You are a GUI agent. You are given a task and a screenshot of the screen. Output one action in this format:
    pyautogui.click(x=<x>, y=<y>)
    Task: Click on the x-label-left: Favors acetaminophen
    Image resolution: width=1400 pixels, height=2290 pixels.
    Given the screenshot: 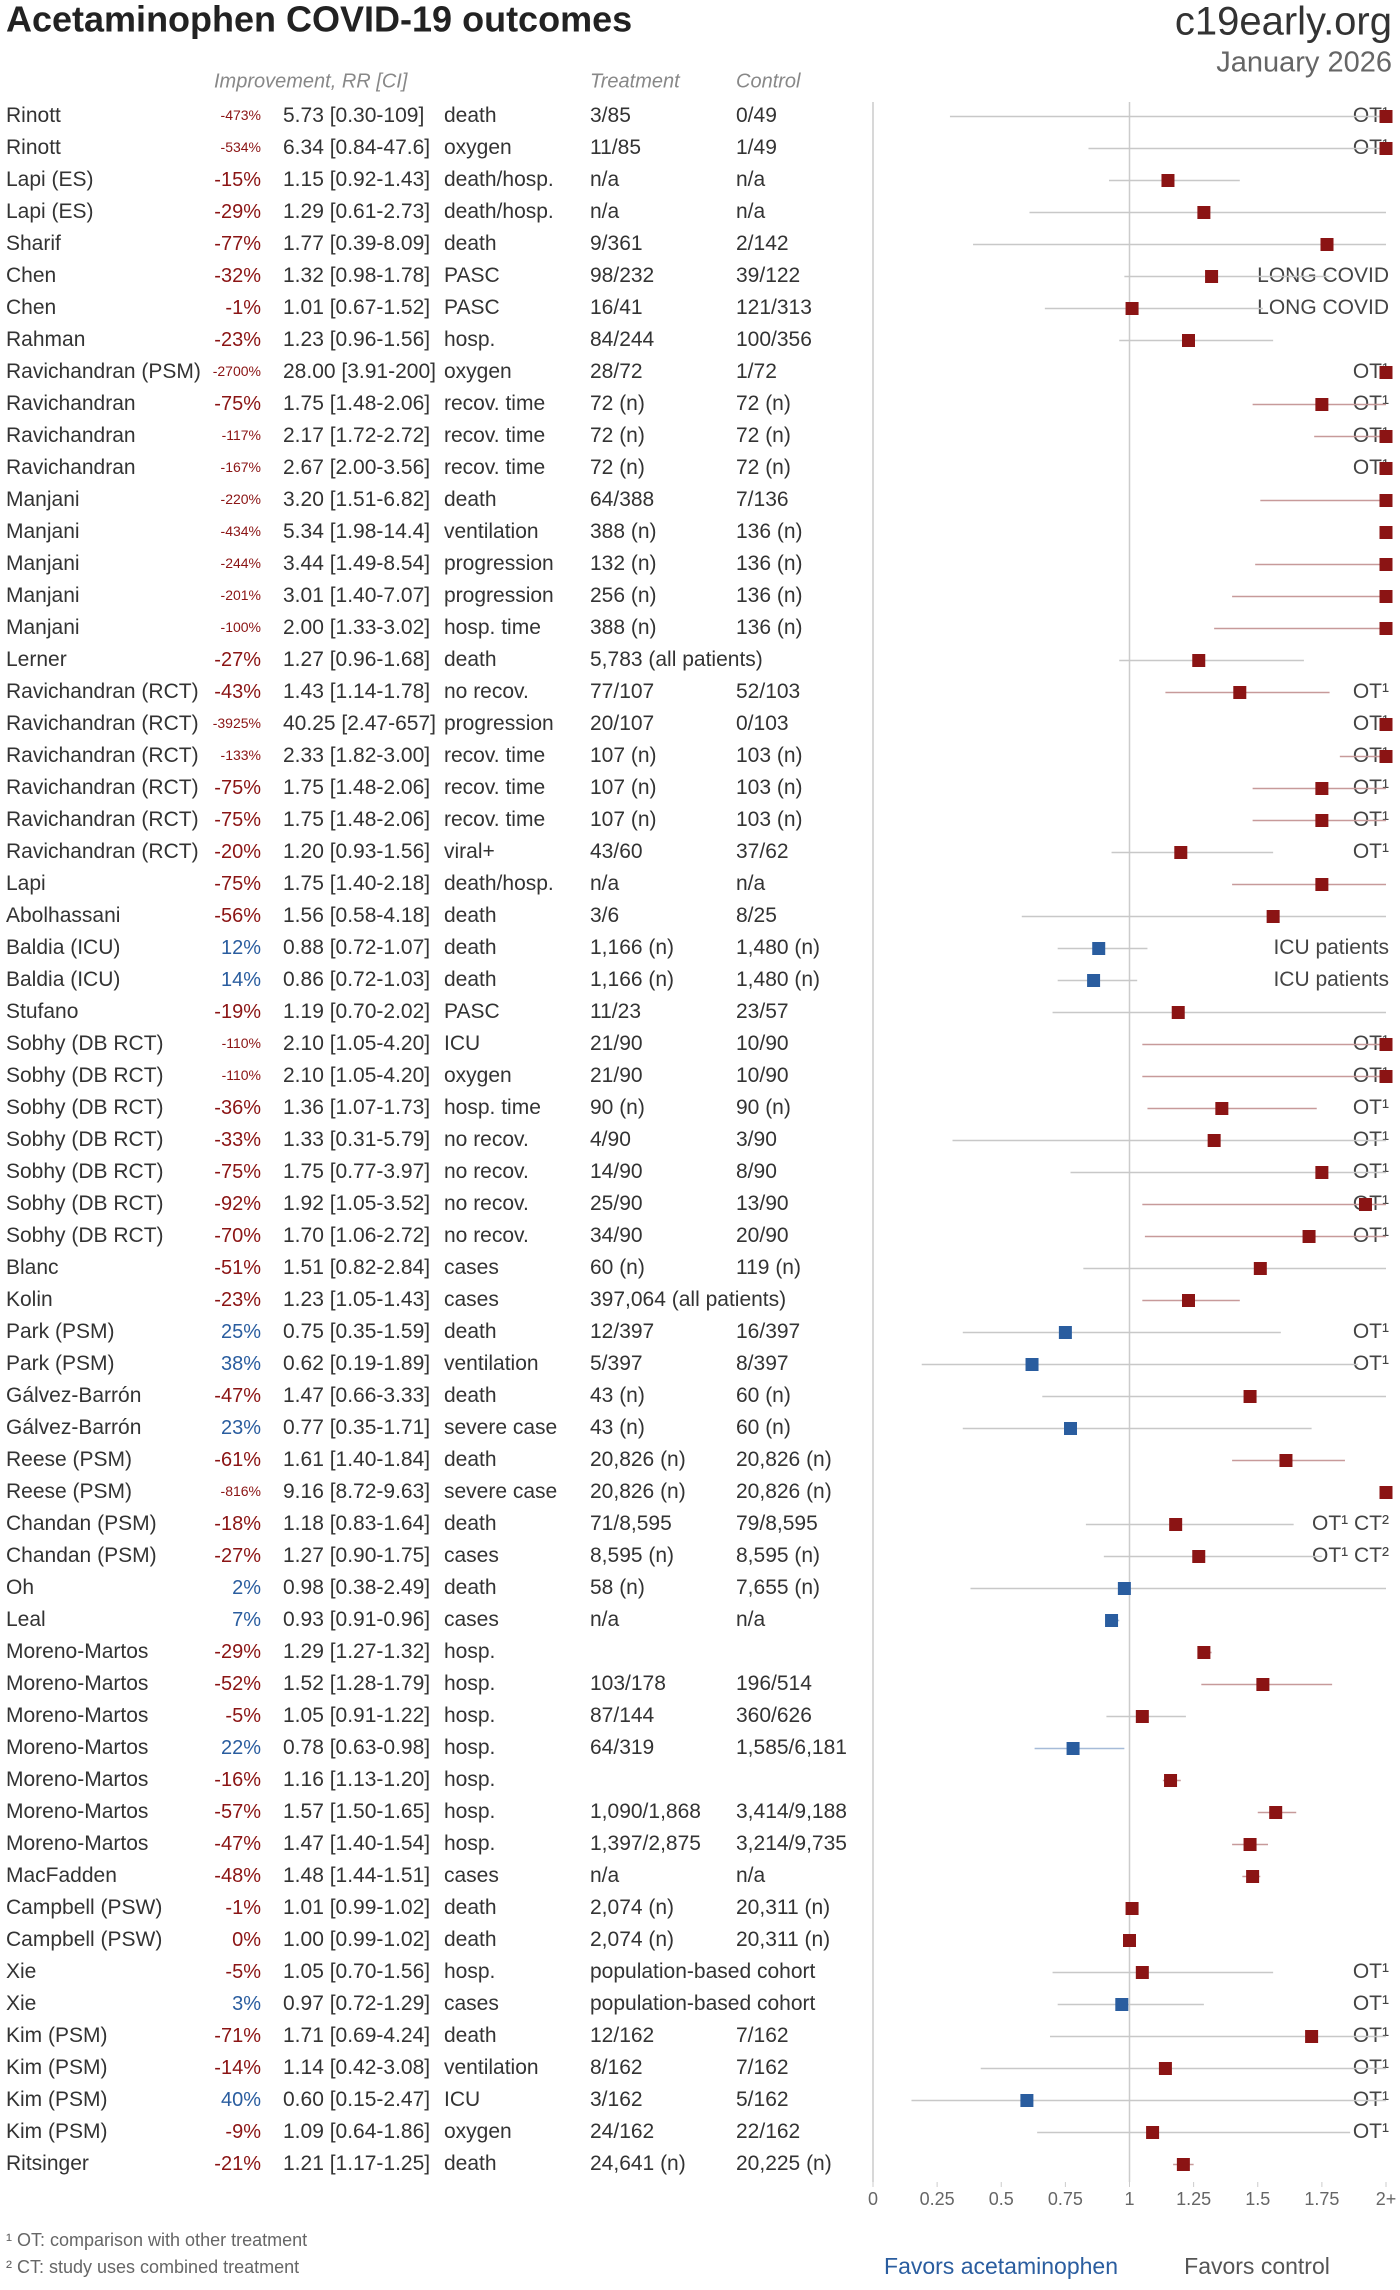 What is the action you would take?
    pyautogui.click(x=1001, y=2266)
    